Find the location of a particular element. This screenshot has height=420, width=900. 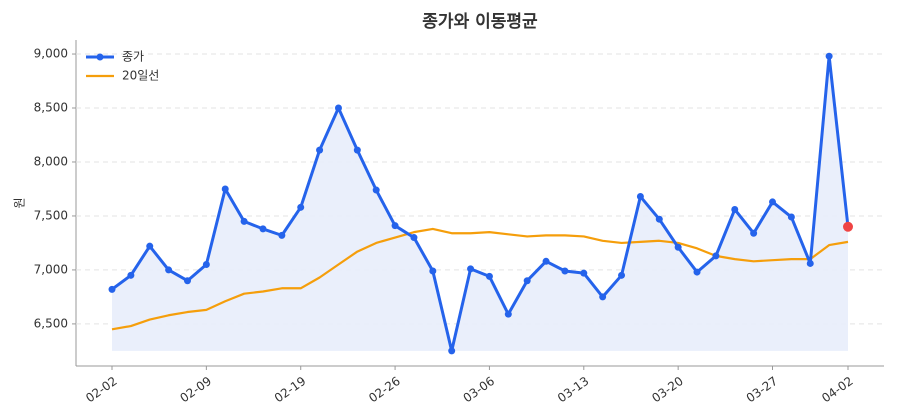

x-tick-label: 02-09 is located at coordinates (195, 389).